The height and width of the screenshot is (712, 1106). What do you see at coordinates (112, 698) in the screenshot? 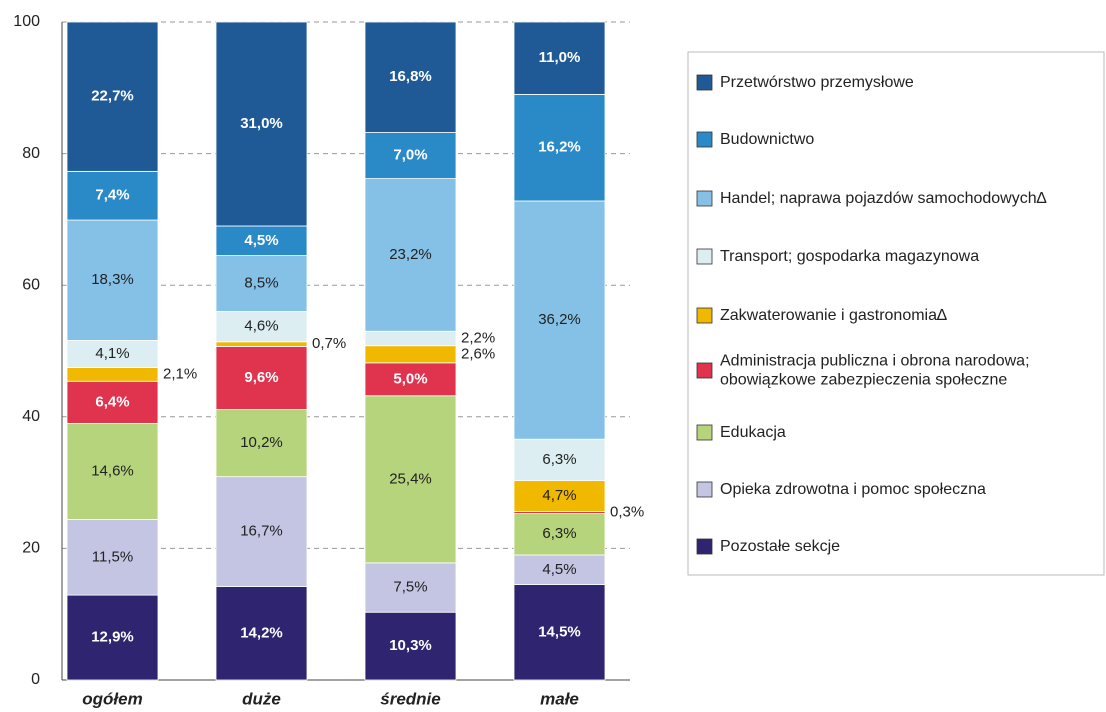
I see `x-tick-label: ogółem` at bounding box center [112, 698].